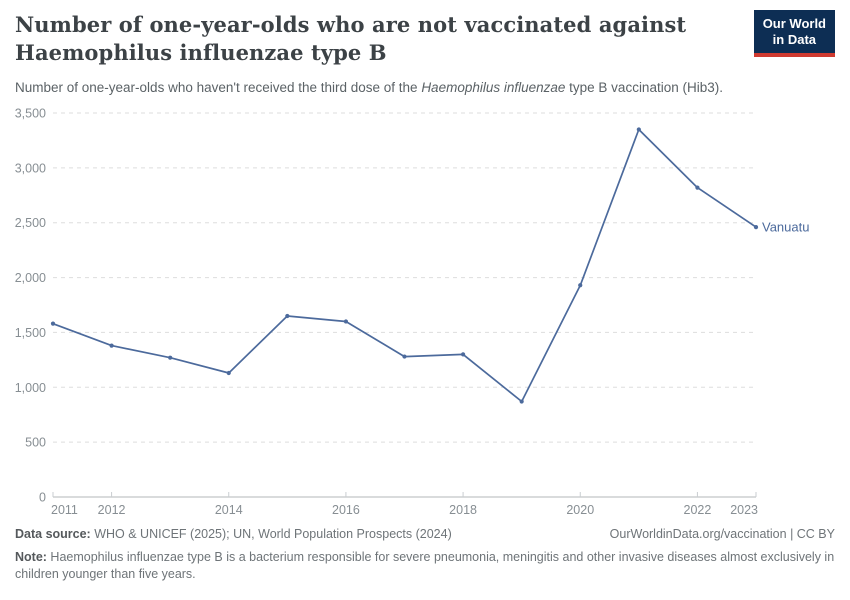  I want to click on attribution-link: OurWorldinData.org/vaccination | CC BY, so click(722, 534).